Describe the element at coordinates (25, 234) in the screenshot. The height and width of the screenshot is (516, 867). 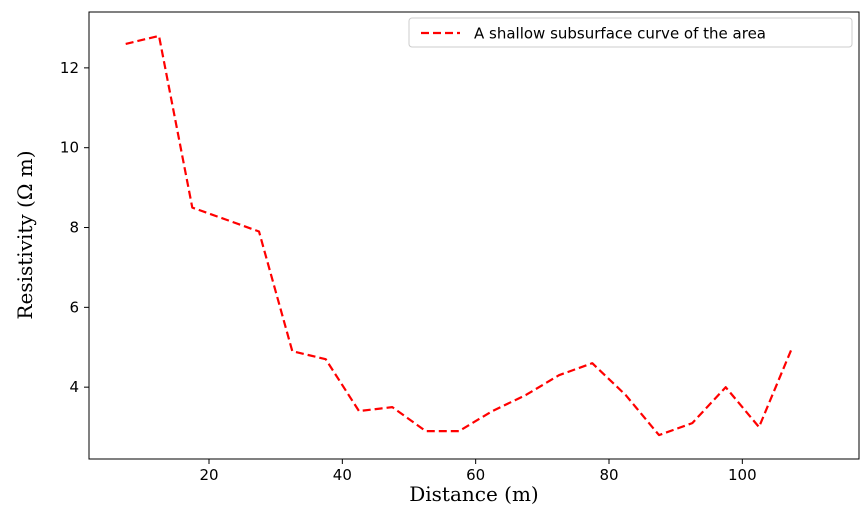
I see `y-axis-title: Resistivity (Ω m)` at that location.